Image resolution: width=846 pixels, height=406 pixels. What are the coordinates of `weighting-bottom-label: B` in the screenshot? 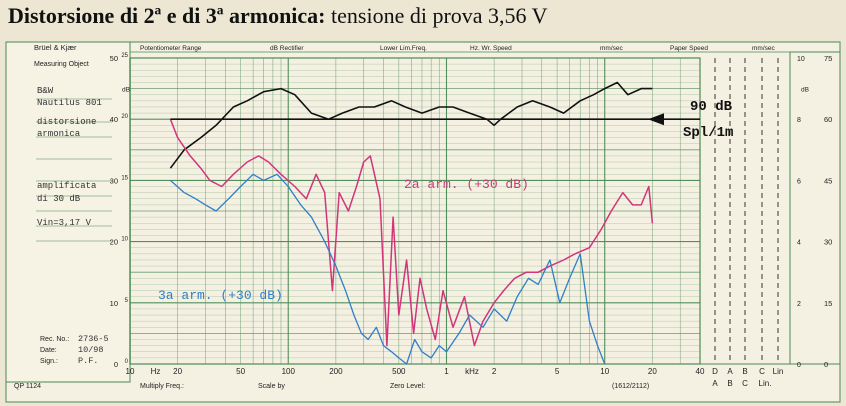 It's located at (729, 383).